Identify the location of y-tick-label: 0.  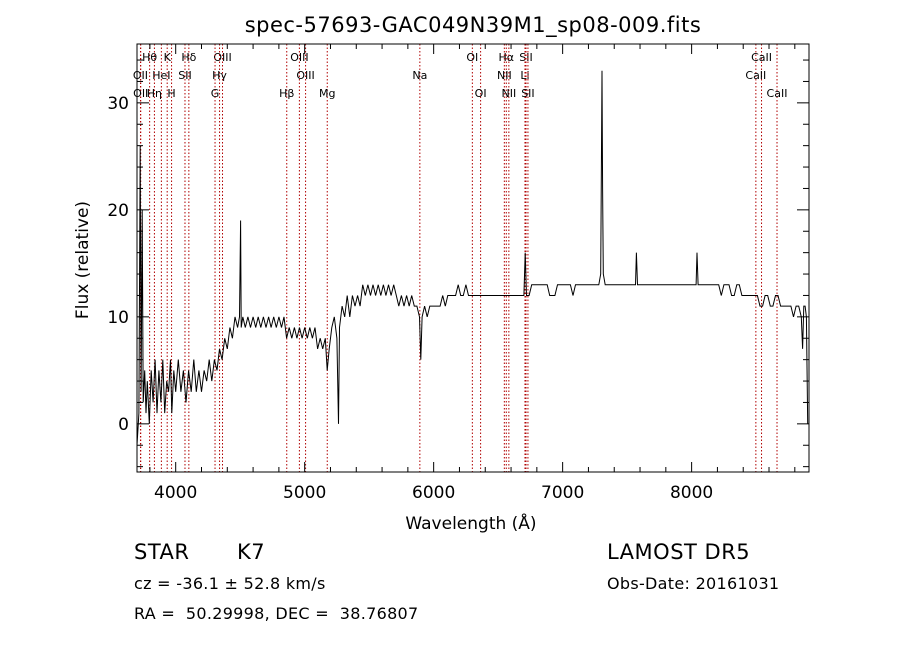
(123, 425).